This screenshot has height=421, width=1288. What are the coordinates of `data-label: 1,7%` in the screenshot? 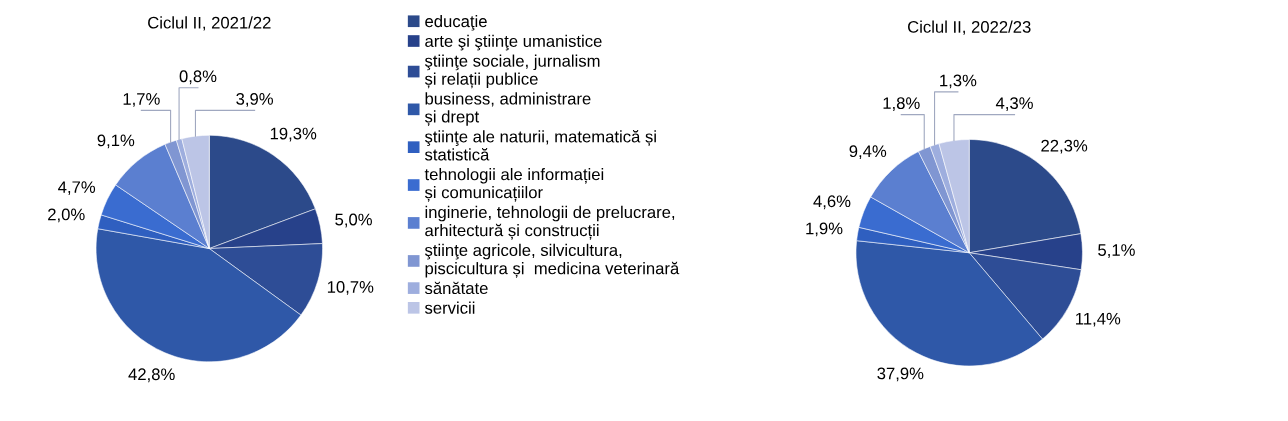 It's located at (141, 100).